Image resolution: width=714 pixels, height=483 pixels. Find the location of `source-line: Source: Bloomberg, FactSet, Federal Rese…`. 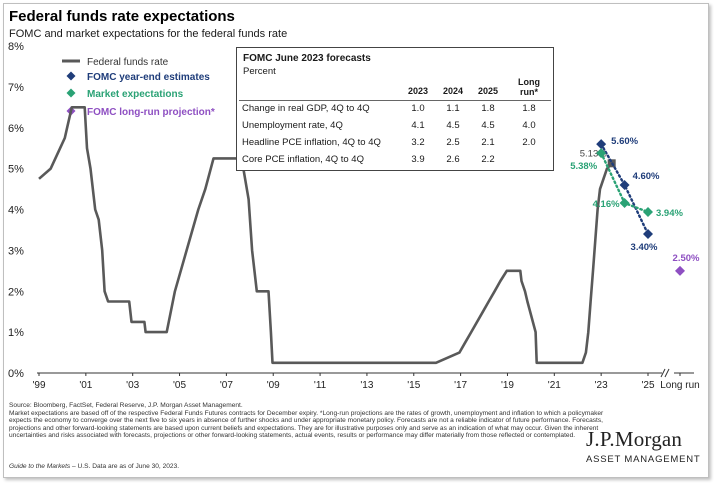

source-line: Source: Bloomberg, FactSet, Federal Rese… is located at coordinates (126, 405).